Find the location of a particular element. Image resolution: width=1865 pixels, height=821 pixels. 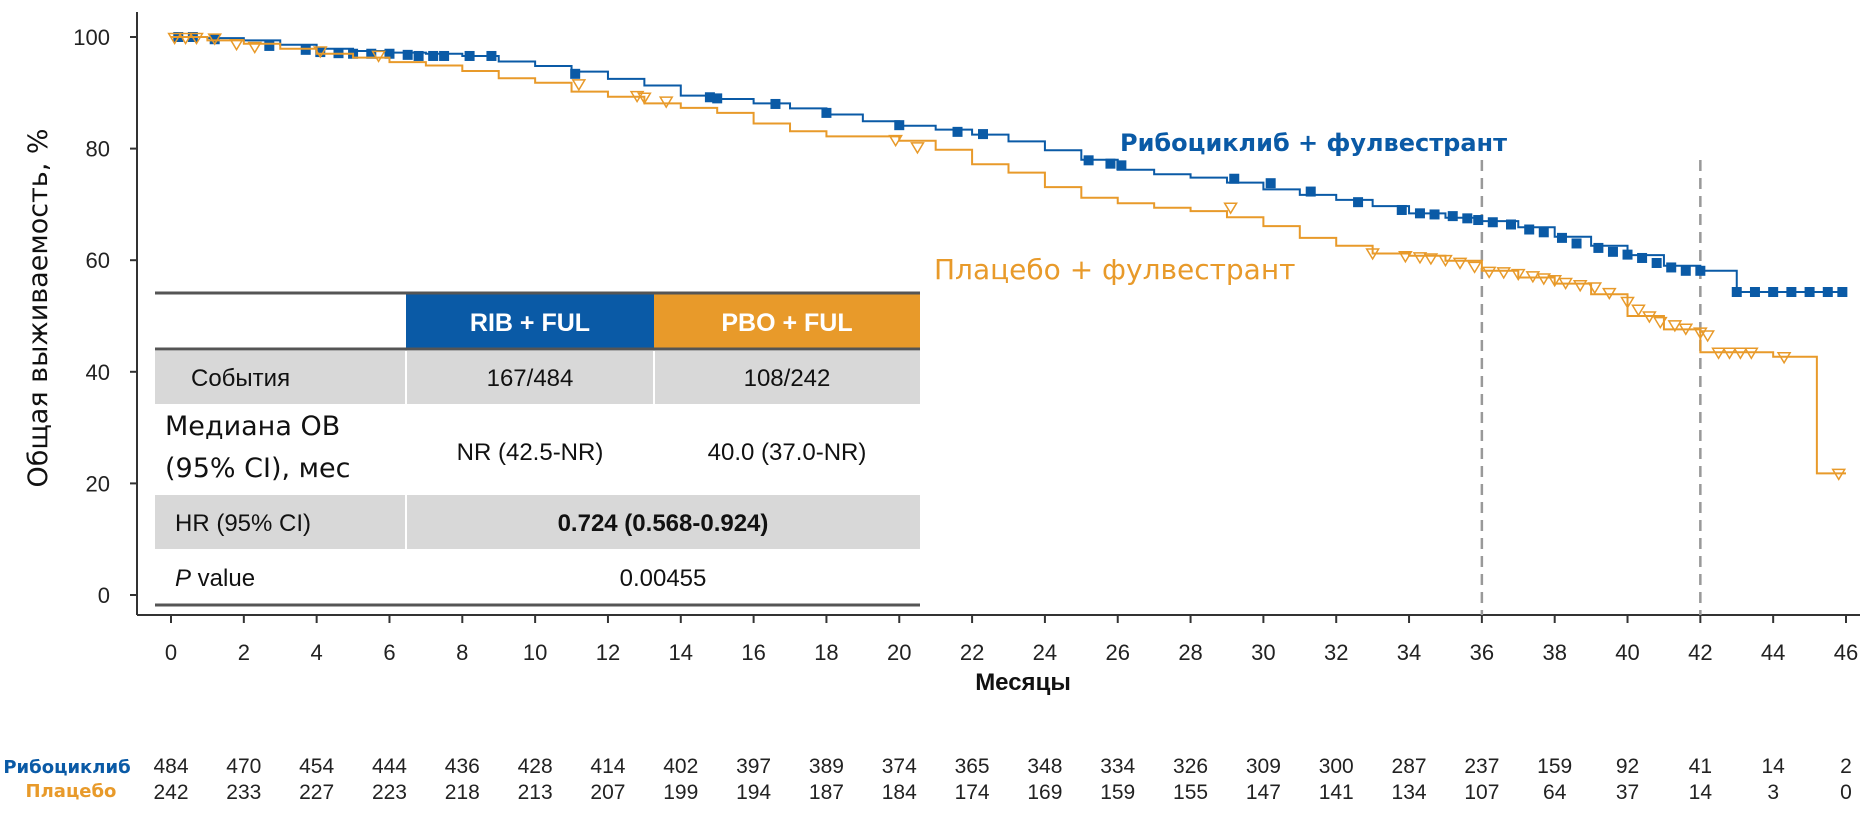

table-events-rib: 167/484 is located at coordinates (530, 378).